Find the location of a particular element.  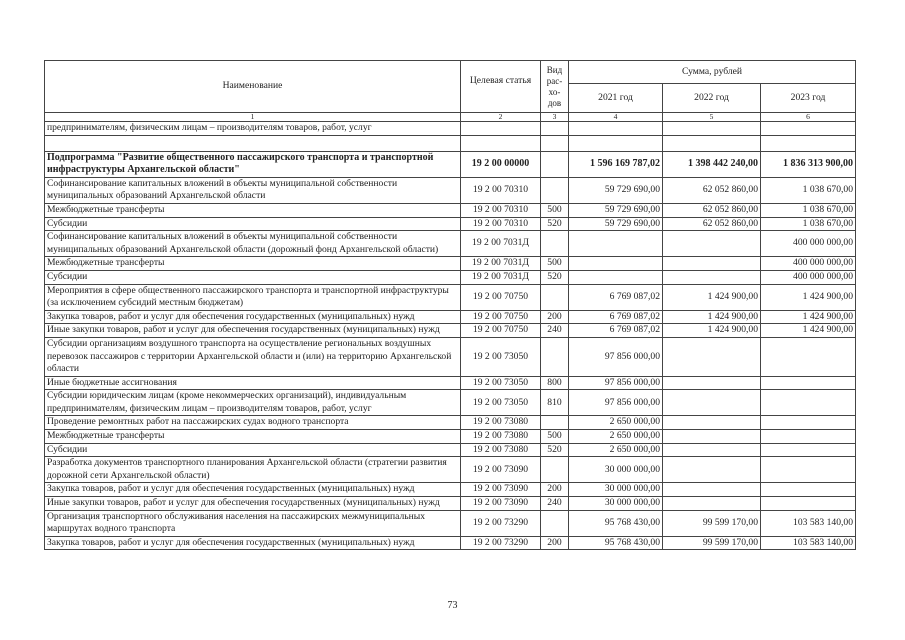

row-code: 19 2 00 7031Д is located at coordinates (500, 277).